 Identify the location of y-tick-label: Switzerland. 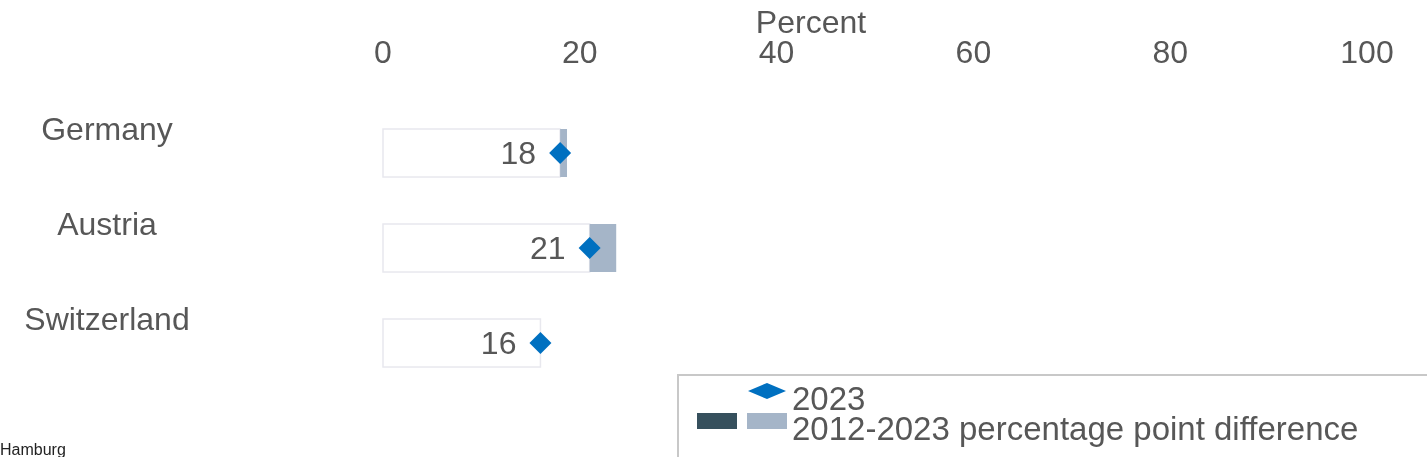
(107, 319).